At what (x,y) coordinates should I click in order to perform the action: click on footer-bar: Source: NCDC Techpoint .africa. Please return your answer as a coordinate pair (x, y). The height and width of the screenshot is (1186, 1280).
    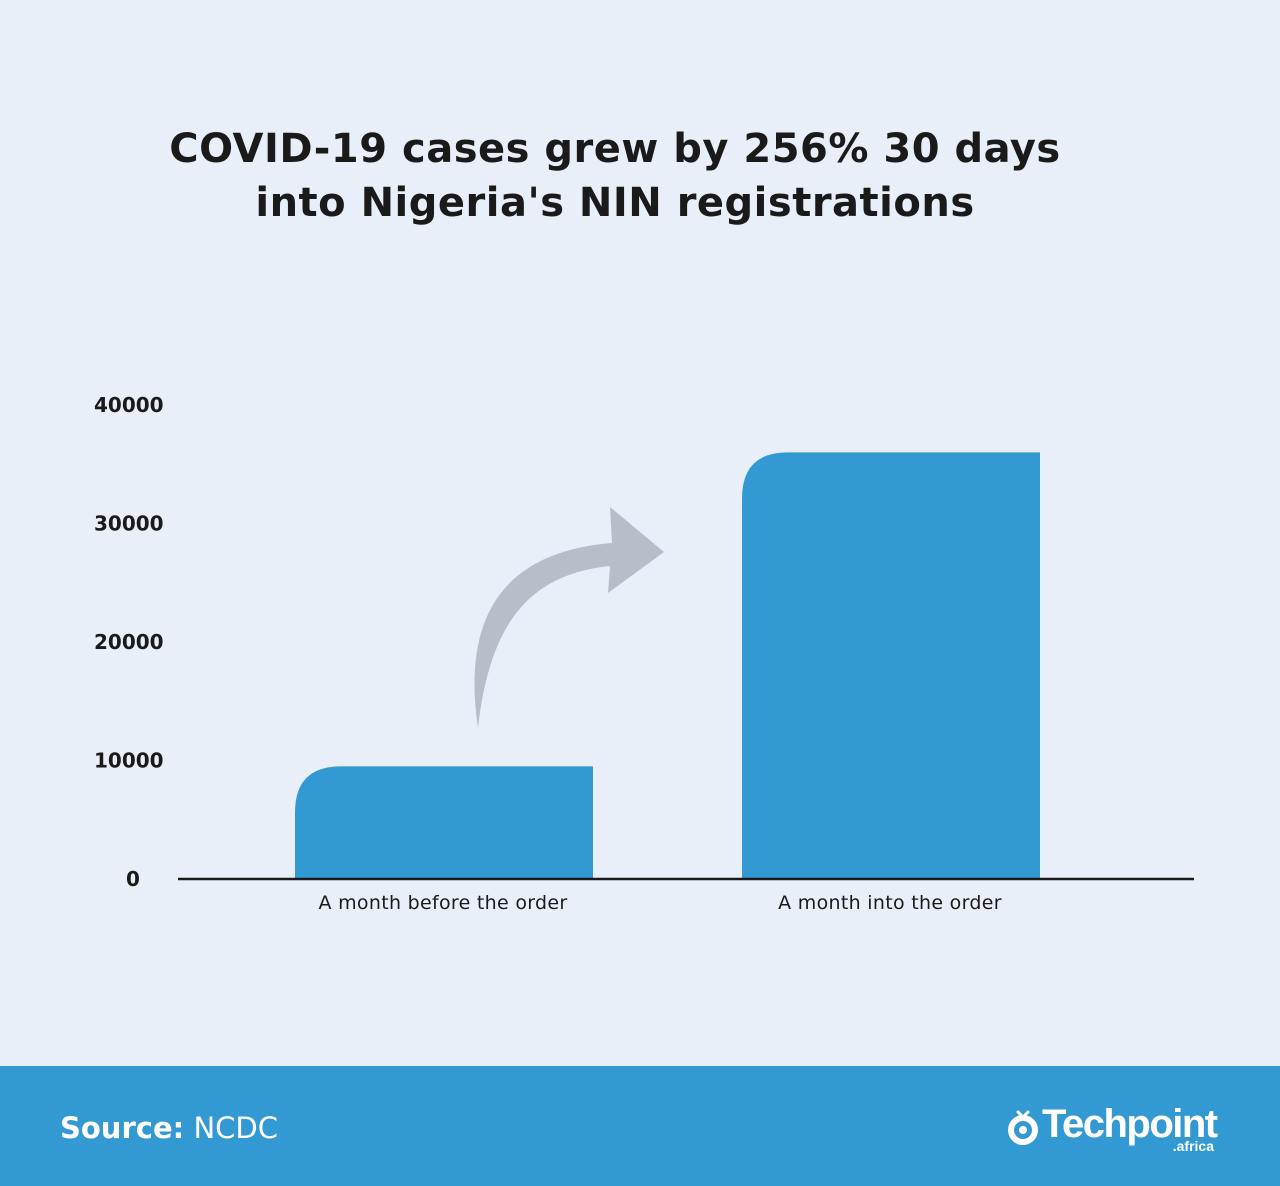
    Looking at the image, I should click on (640, 1126).